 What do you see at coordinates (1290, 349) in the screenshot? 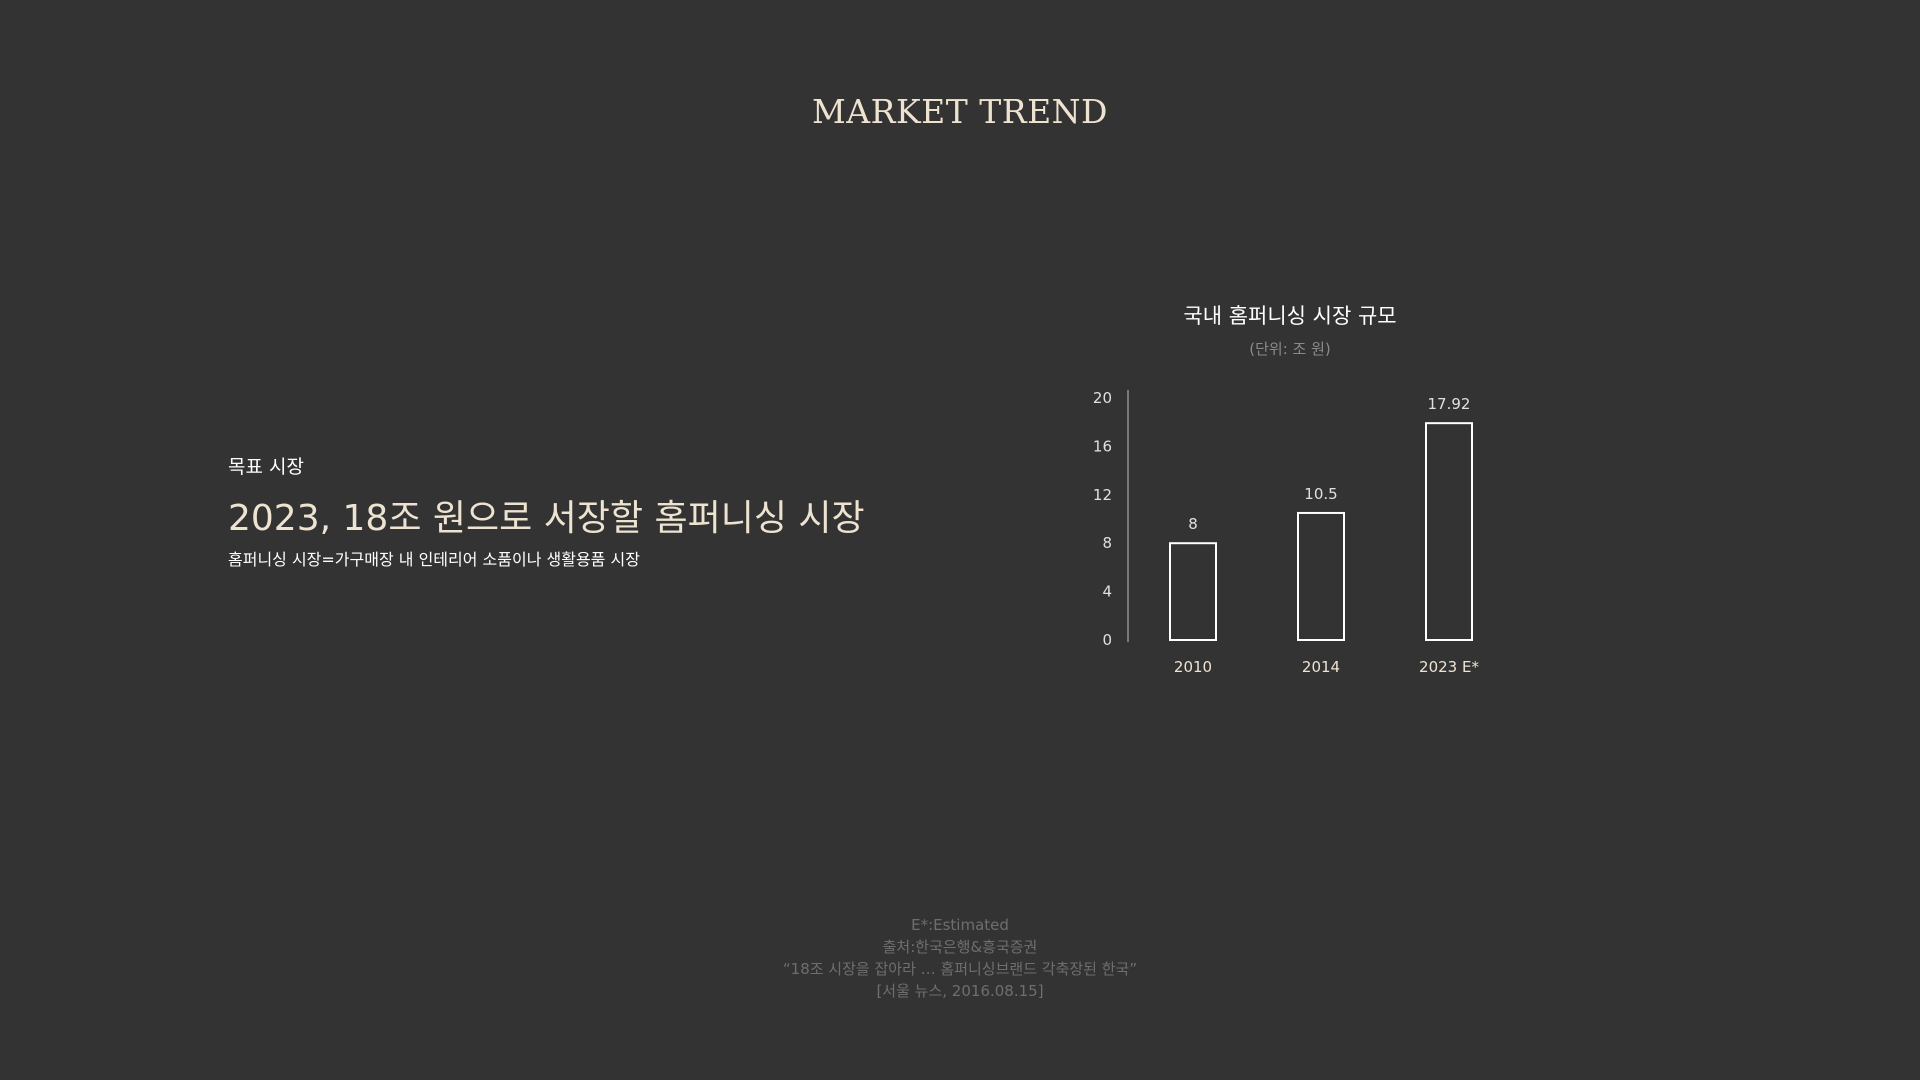
I see `chart-unit-label: (단위: 조 원)` at bounding box center [1290, 349].